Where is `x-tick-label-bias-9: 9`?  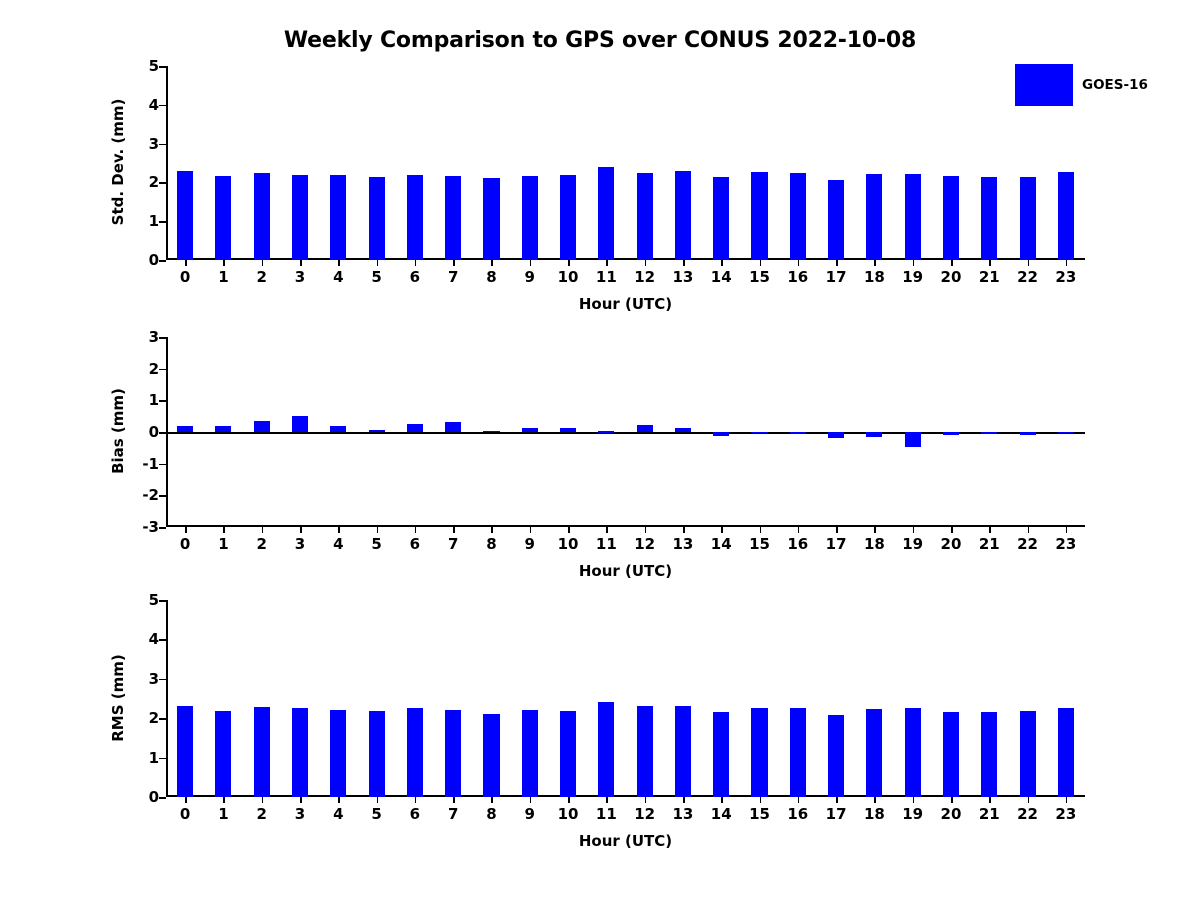
x-tick-label-bias-9: 9 is located at coordinates (529, 544).